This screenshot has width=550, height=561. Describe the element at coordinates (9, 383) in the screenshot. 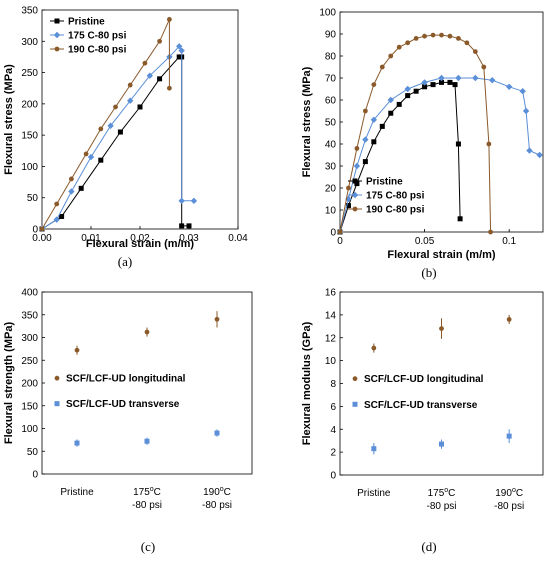

I see `y-axis-label: Flexural strength (MPa)` at that location.